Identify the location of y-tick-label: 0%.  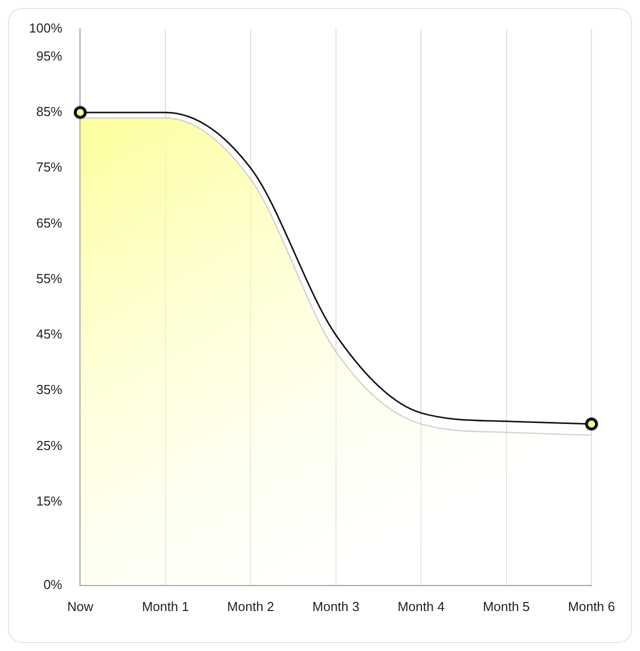
(53, 584).